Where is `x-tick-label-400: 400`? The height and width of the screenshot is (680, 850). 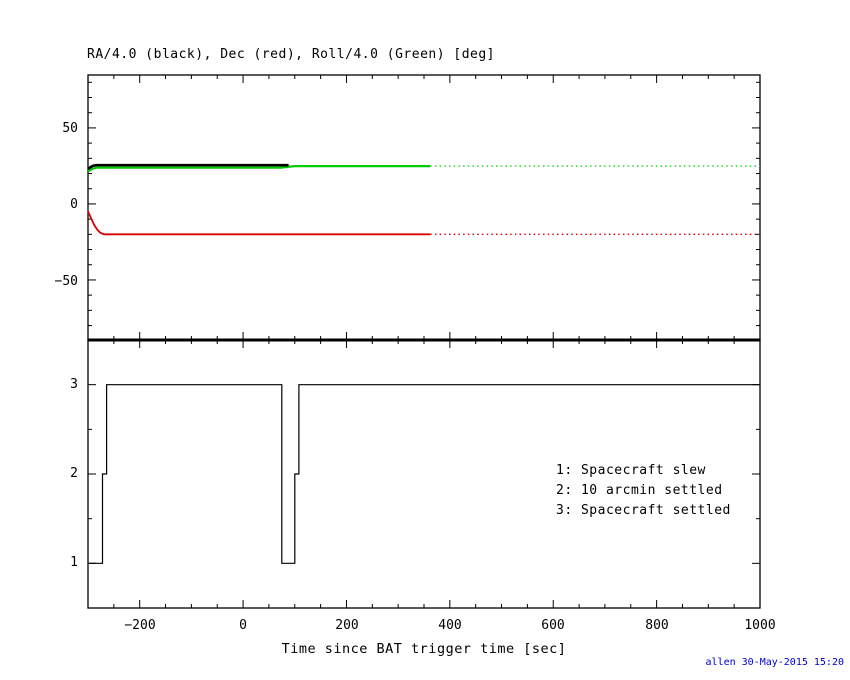
x-tick-label-400: 400 is located at coordinates (450, 625).